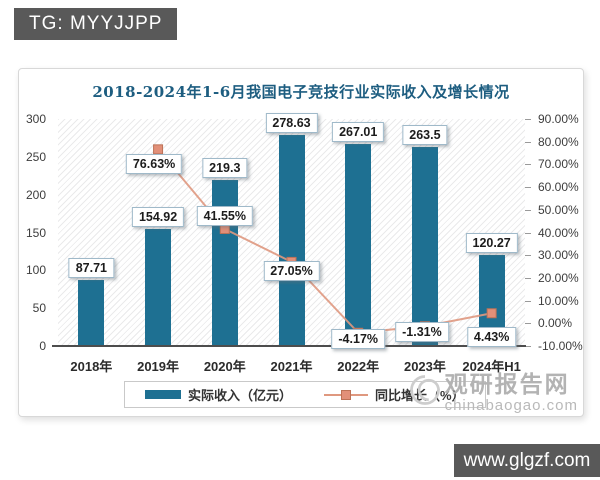 The height and width of the screenshot is (480, 600). I want to click on bar-value-label: 120.27, so click(491, 242).